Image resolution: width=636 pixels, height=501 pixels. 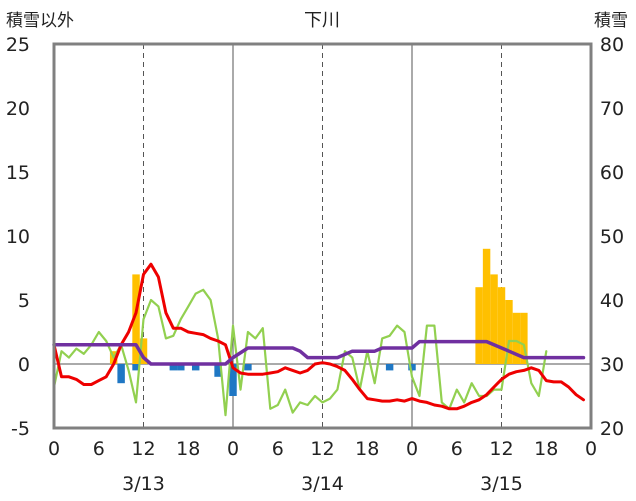 I want to click on right-tick-label: 80, so click(x=612, y=45).